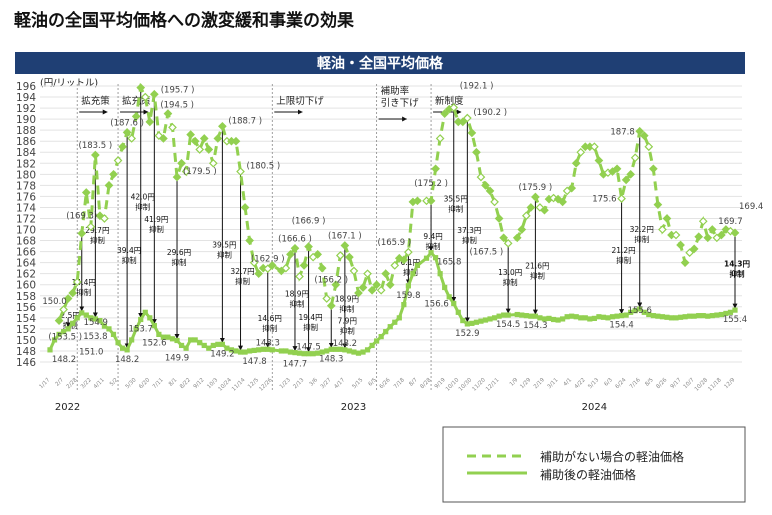 The width and height of the screenshot is (772, 515). Describe the element at coordinates (184, 20) in the screenshot. I see `page-title: 軽油の全国平均価格への激変緩和事業の効果` at that location.